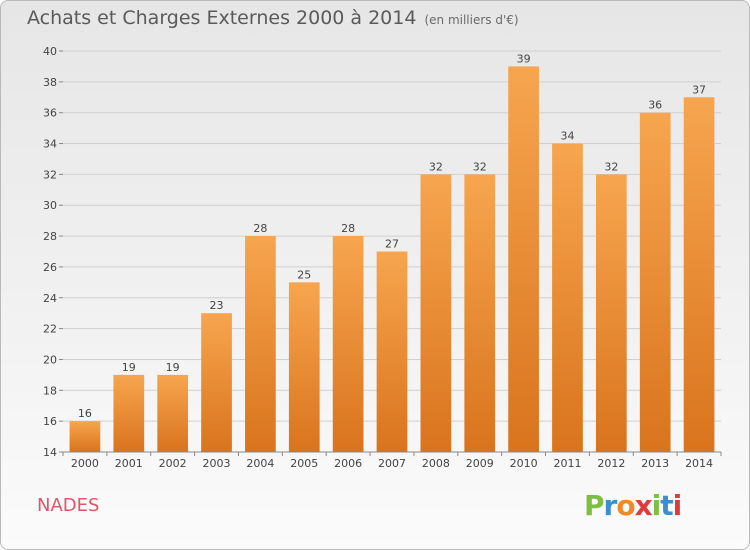 The width and height of the screenshot is (750, 550). I want to click on value-label: 36, so click(655, 105).